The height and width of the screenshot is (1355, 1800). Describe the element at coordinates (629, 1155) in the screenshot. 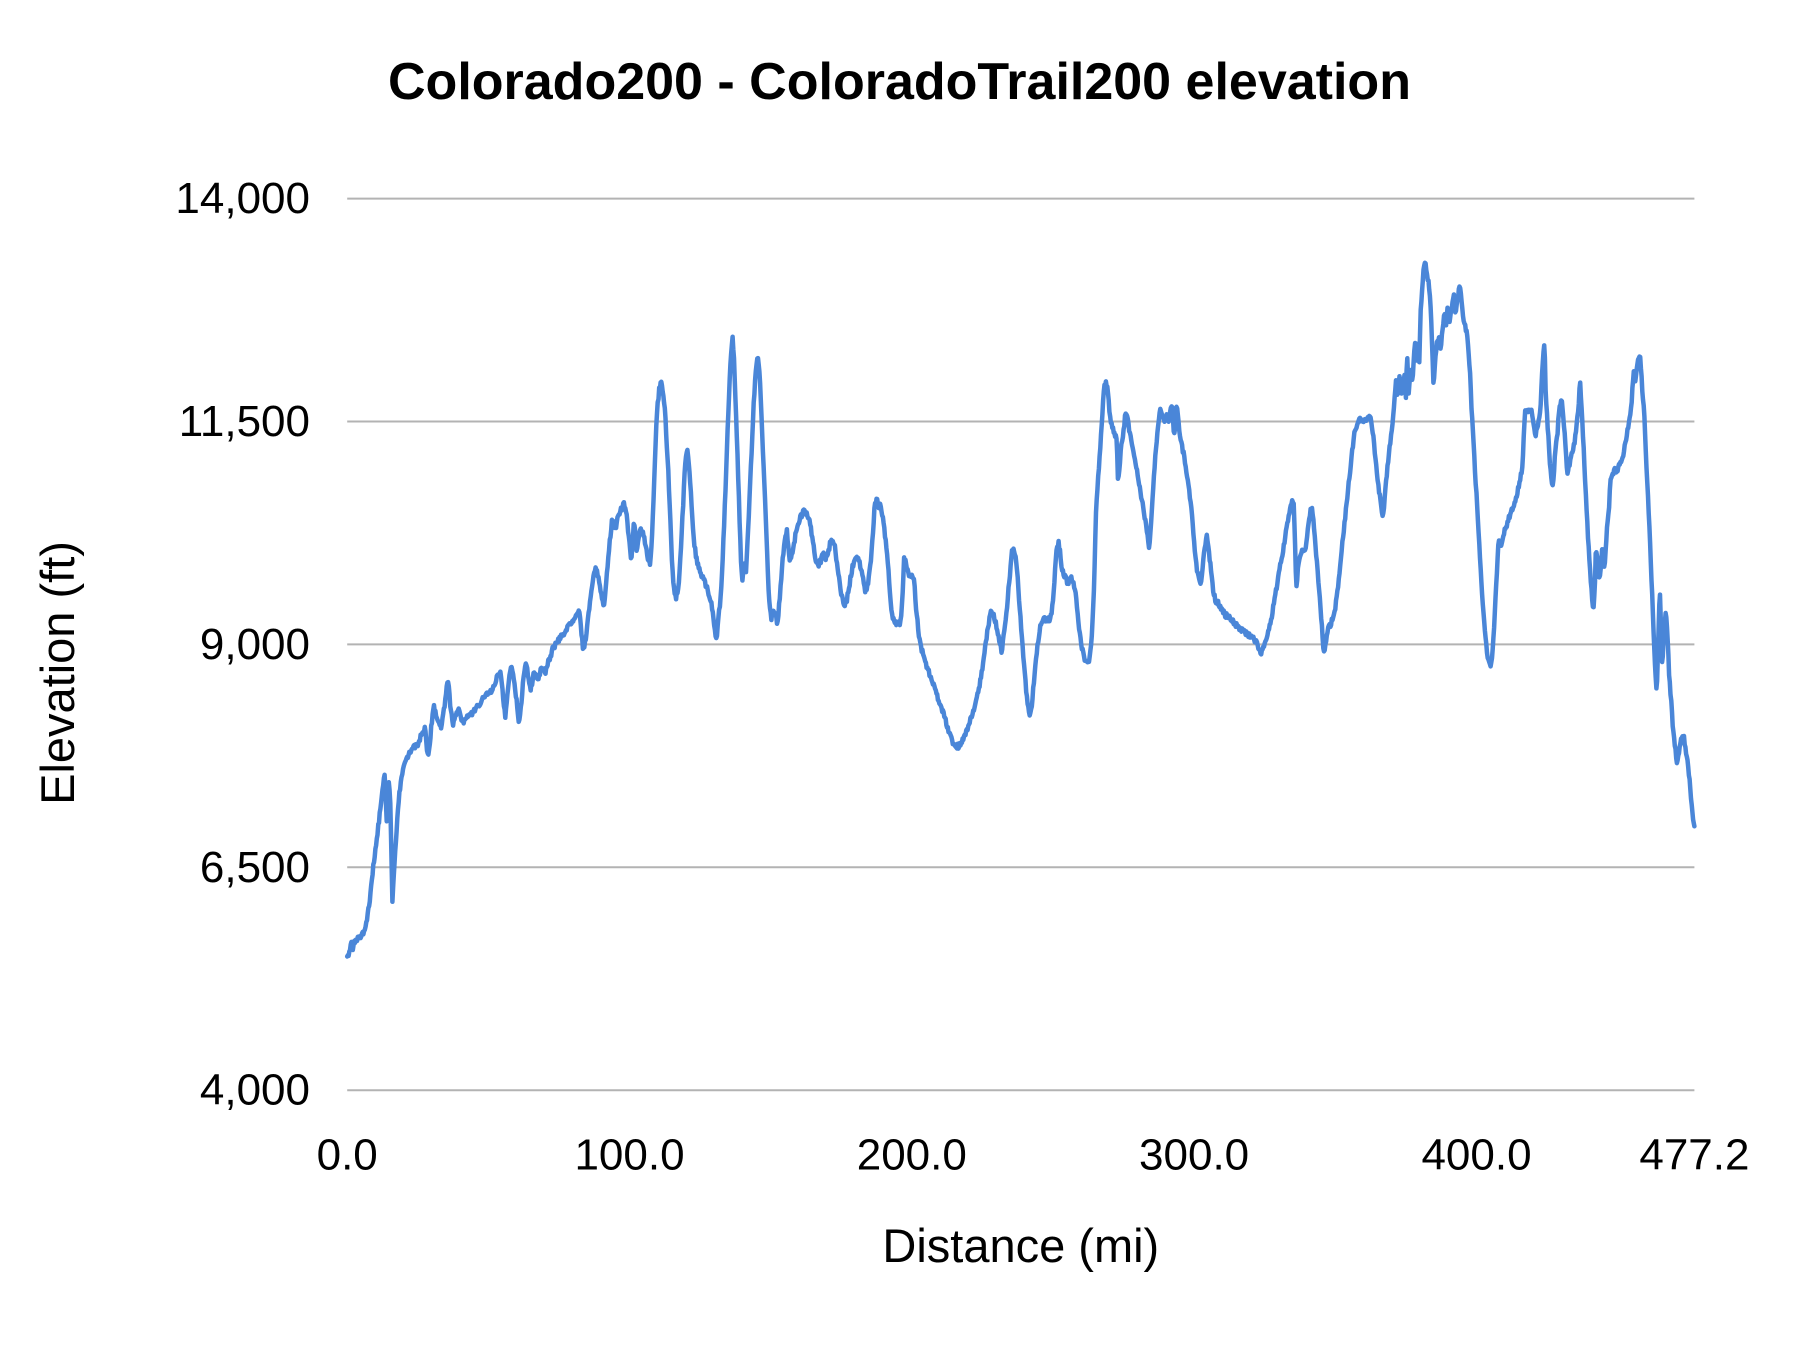

I see `x-tick-label: 100.0` at that location.